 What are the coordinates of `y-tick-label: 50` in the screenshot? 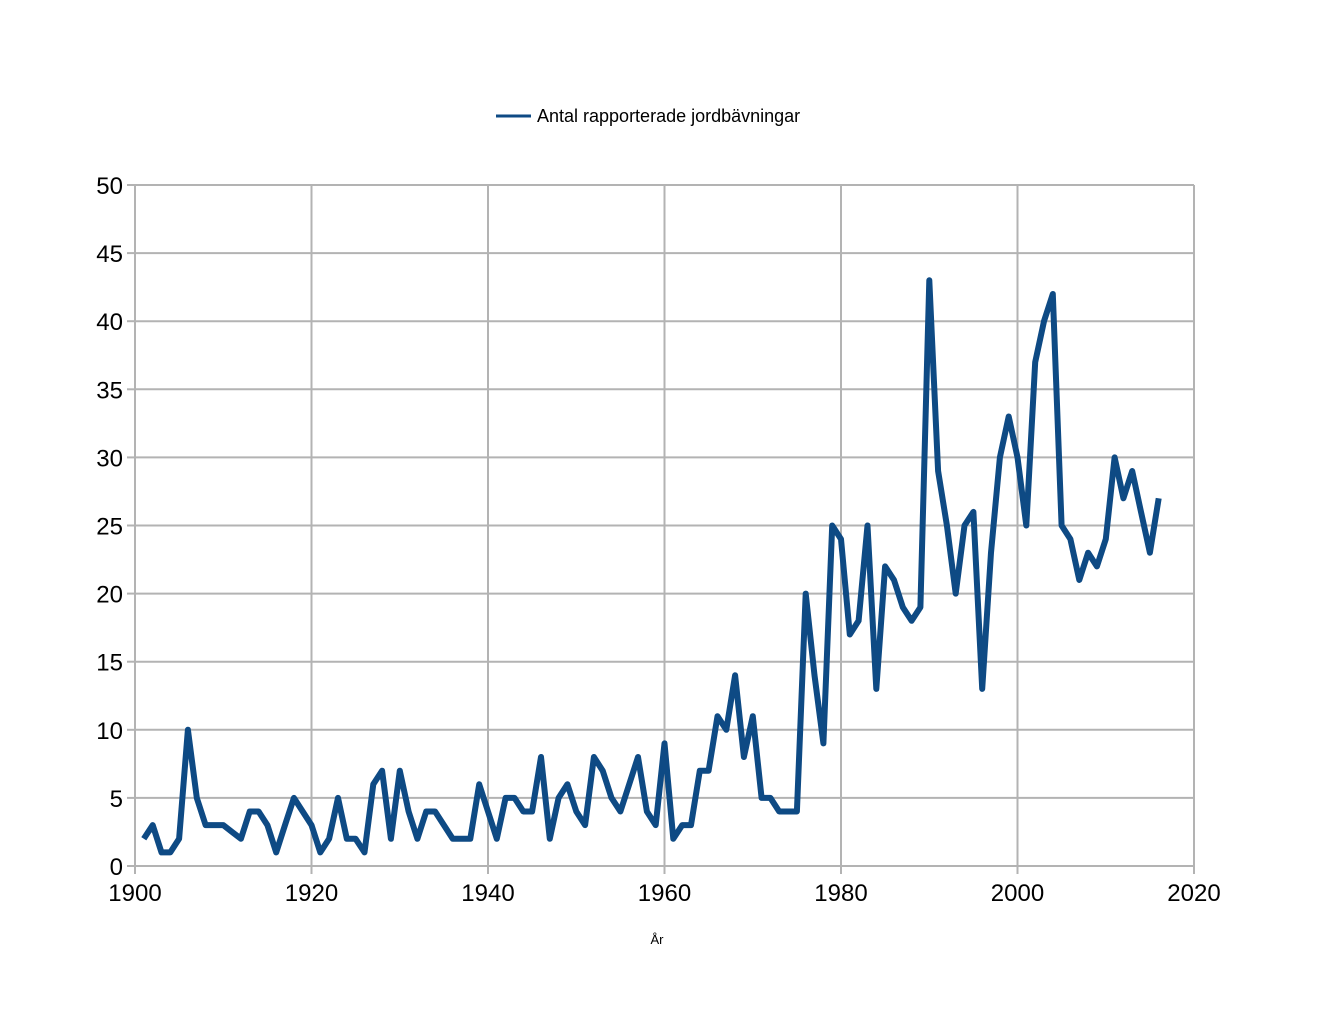 It's located at (109, 186).